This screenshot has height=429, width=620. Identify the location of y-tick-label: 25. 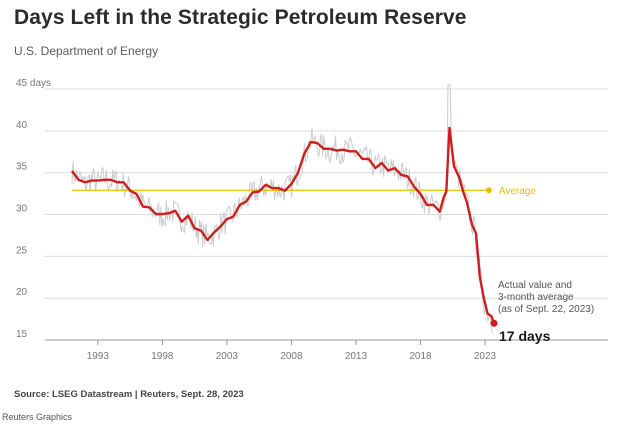
(22, 250).